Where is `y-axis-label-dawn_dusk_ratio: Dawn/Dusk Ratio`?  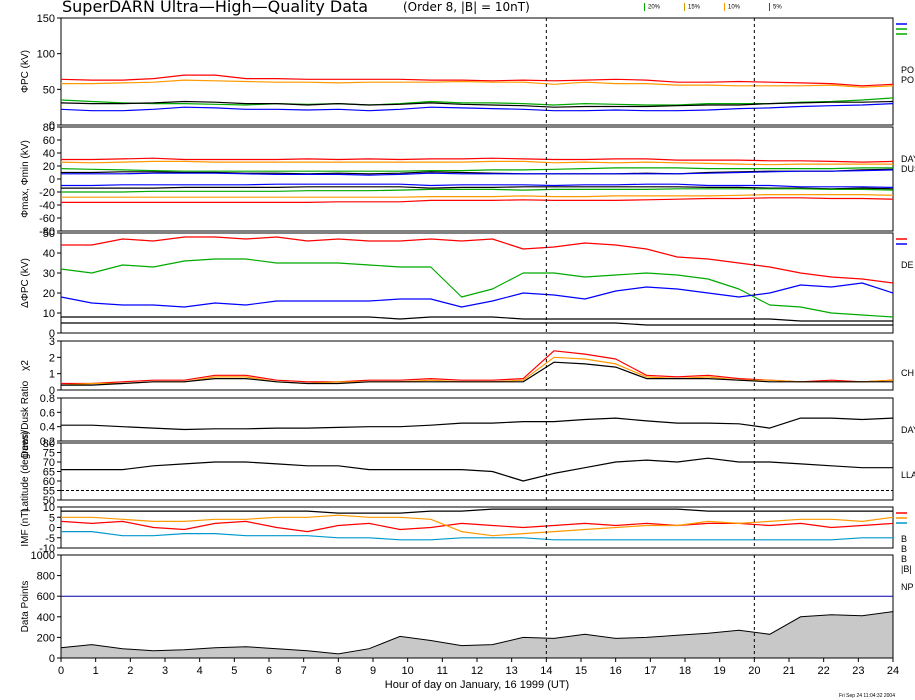 y-axis-label-dawn_dusk_ratio: Dawn/Dusk Ratio is located at coordinates (25, 419).